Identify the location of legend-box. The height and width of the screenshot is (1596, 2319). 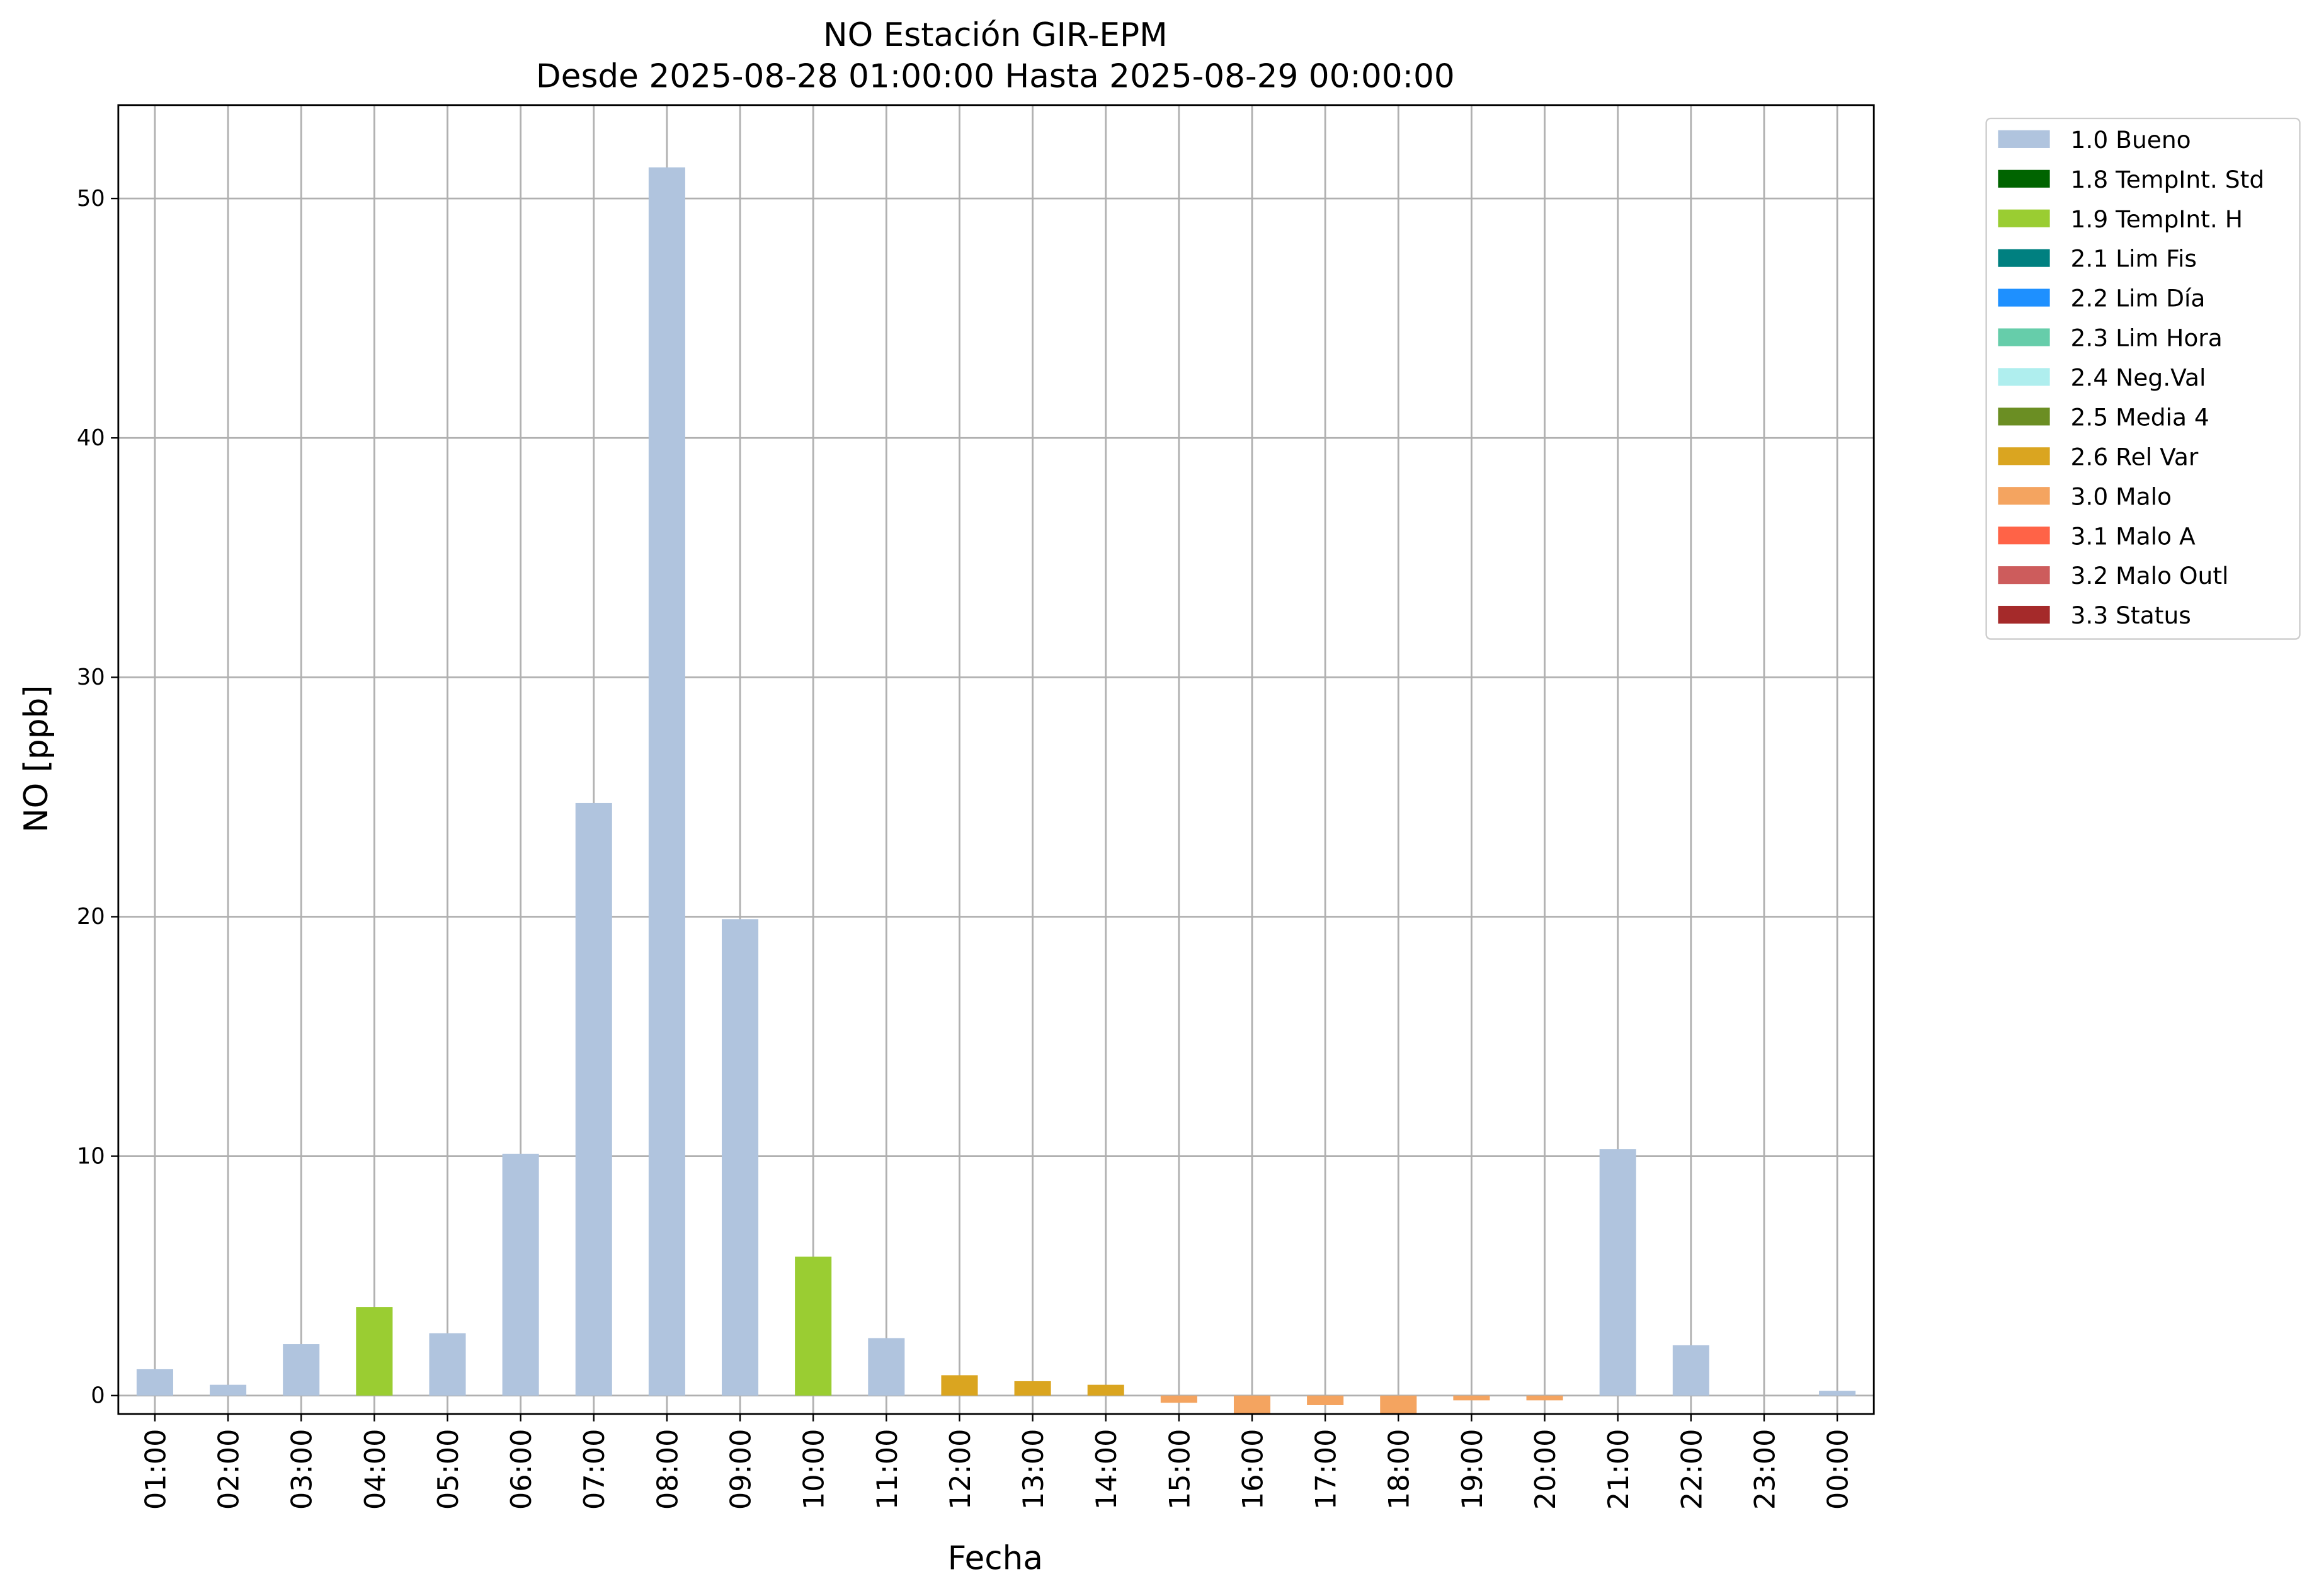
(2143, 378).